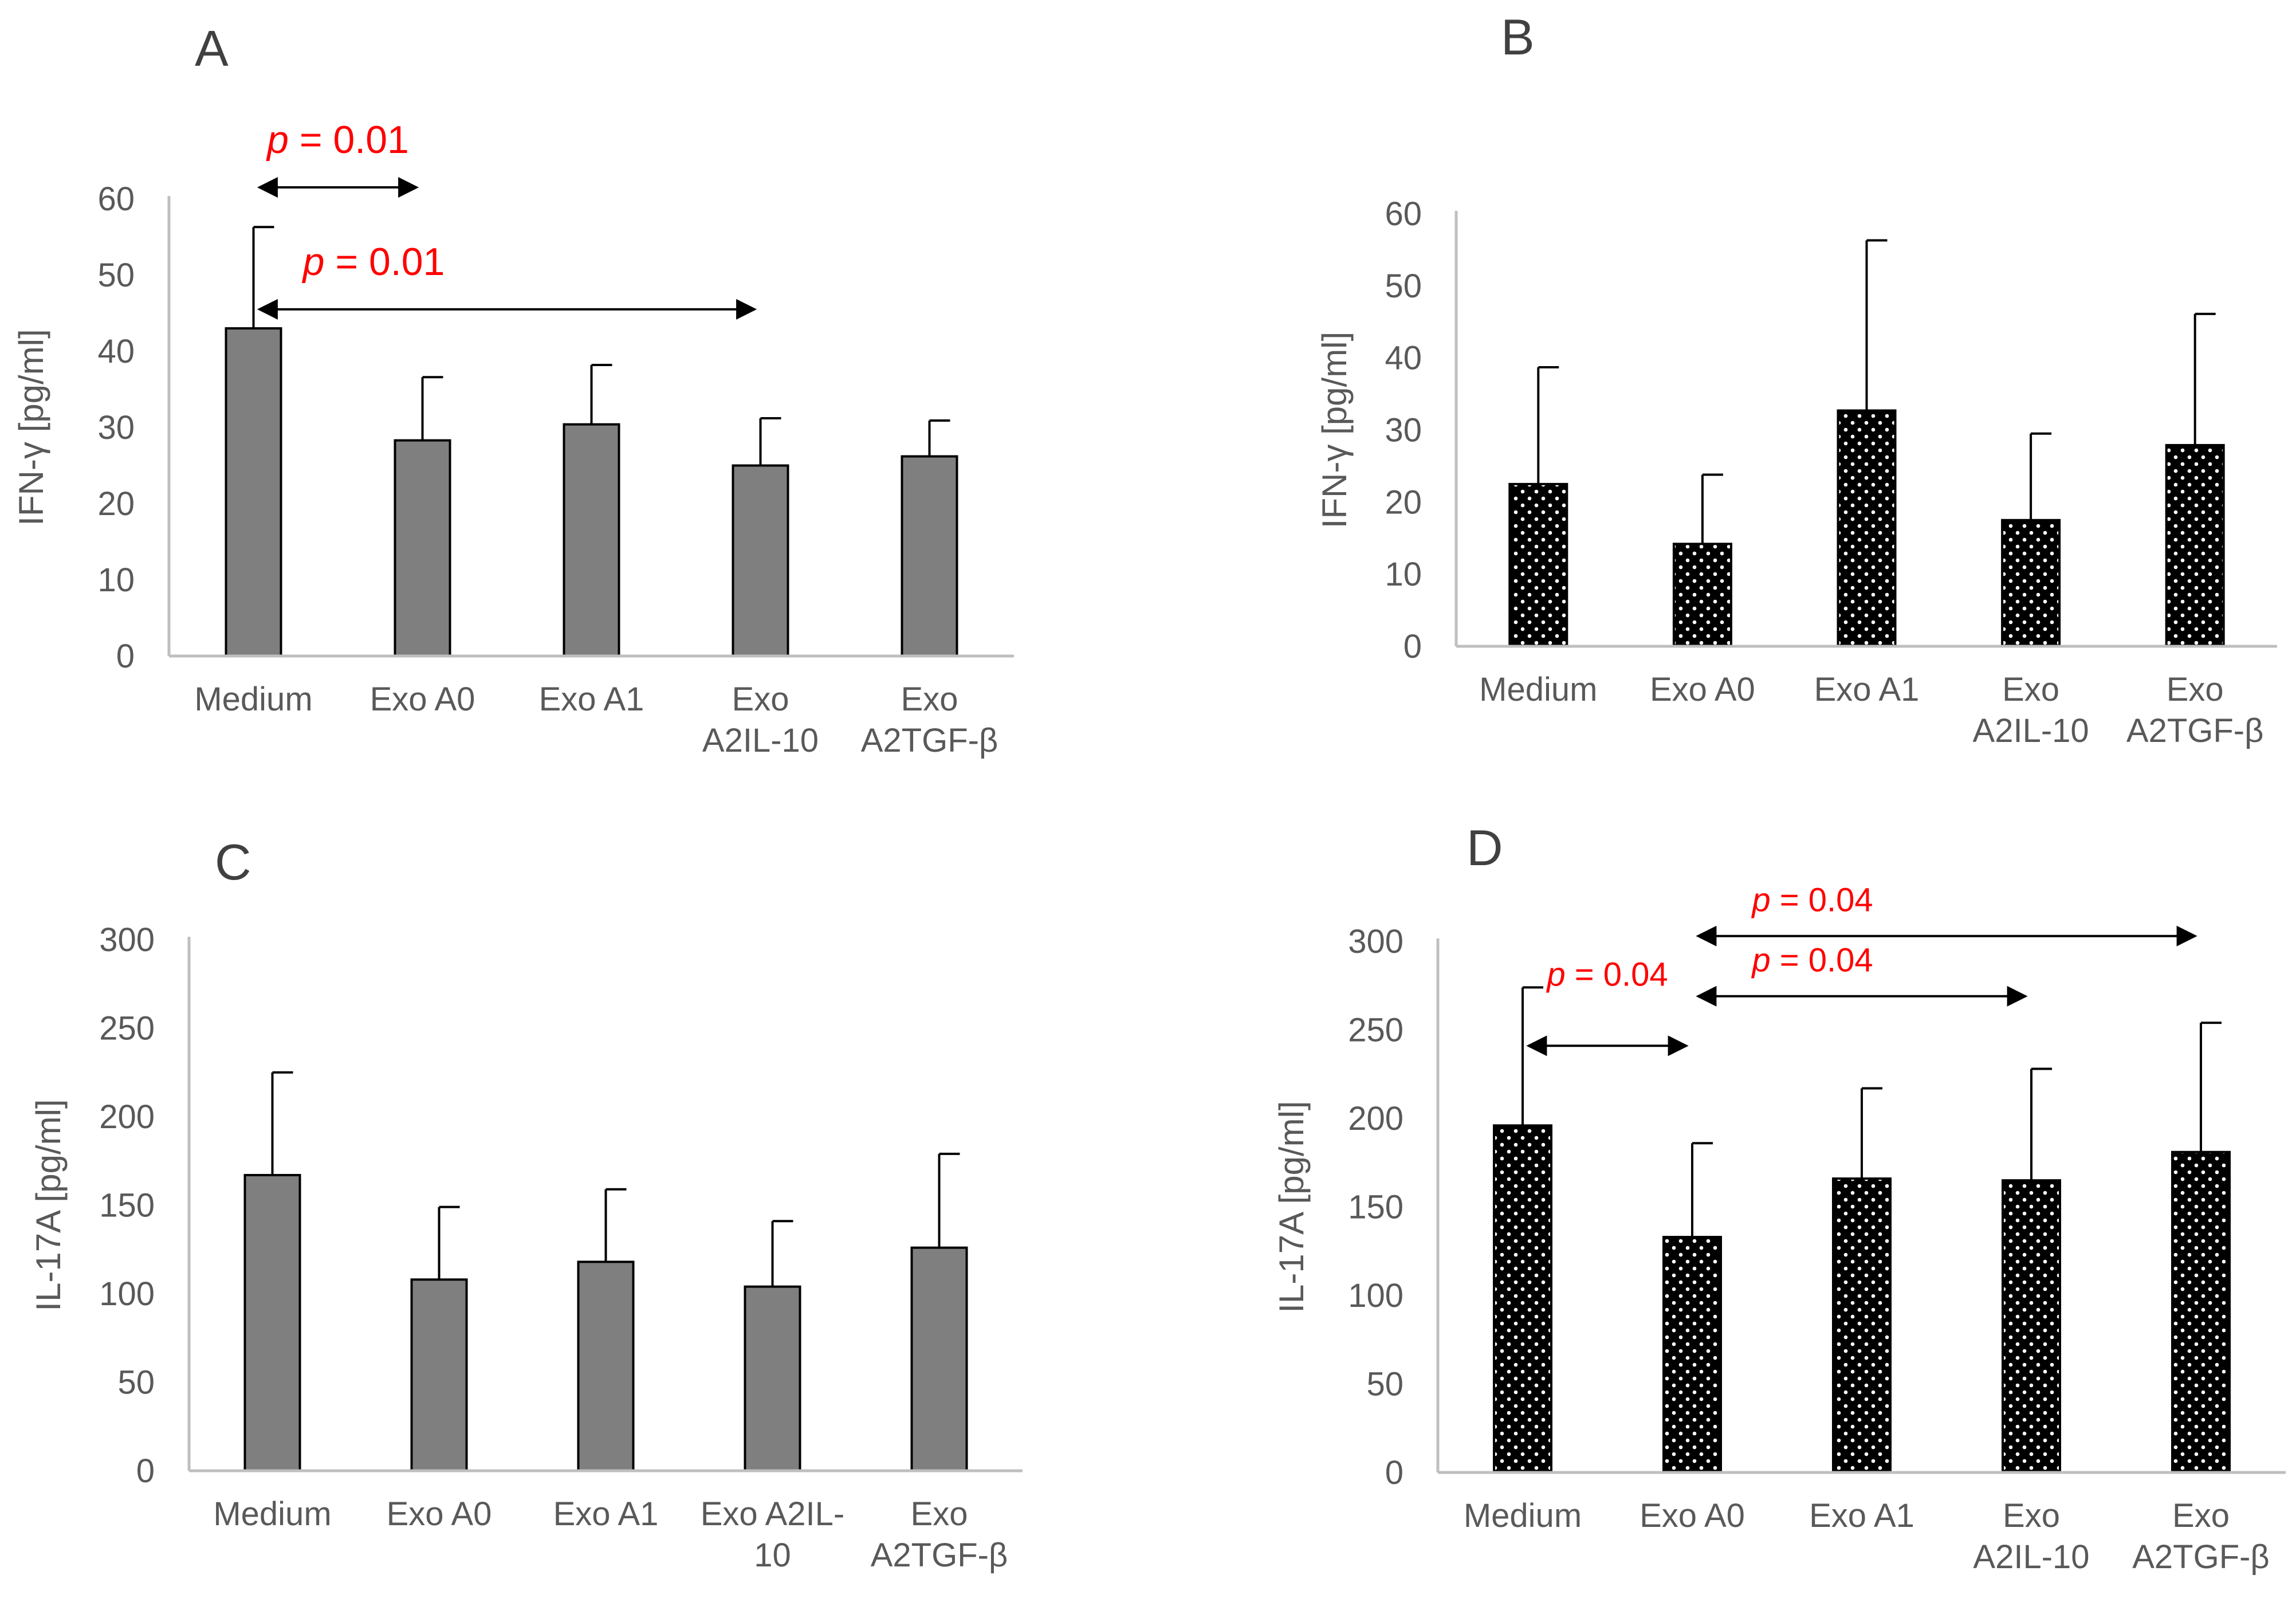 The height and width of the screenshot is (1614, 2296). I want to click on x-tick-label: Exo A2IL-, so click(773, 1514).